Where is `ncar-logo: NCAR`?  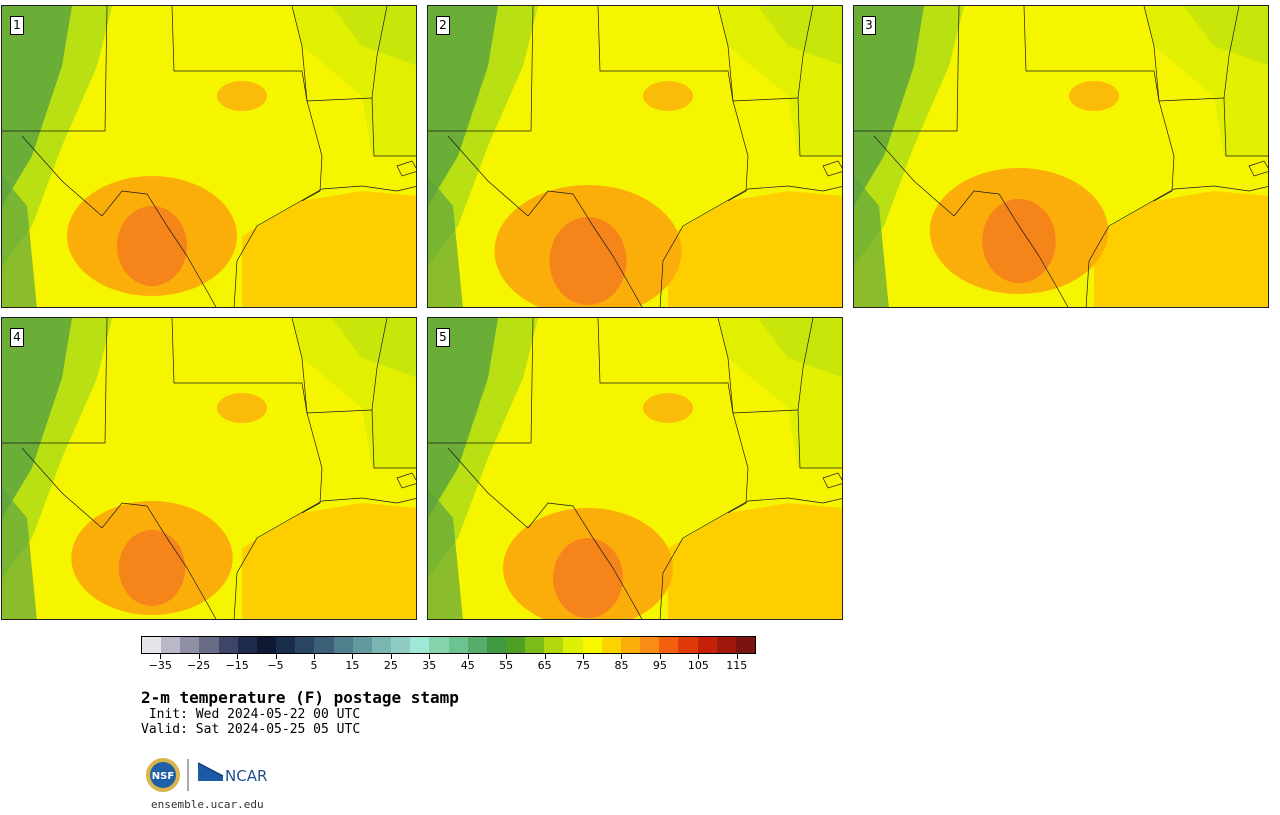 ncar-logo: NCAR is located at coordinates (232, 773).